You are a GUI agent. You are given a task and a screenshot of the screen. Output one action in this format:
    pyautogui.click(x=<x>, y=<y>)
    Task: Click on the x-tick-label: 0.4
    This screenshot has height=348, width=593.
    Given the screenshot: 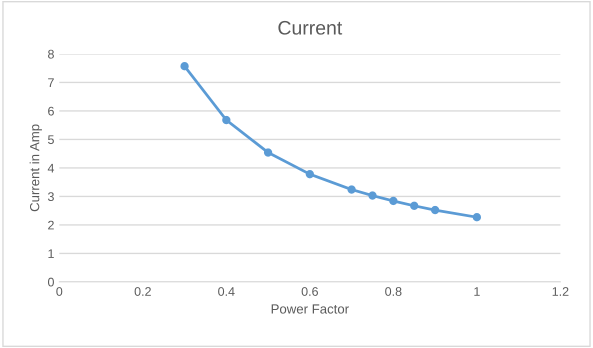 What is the action you would take?
    pyautogui.click(x=226, y=291)
    